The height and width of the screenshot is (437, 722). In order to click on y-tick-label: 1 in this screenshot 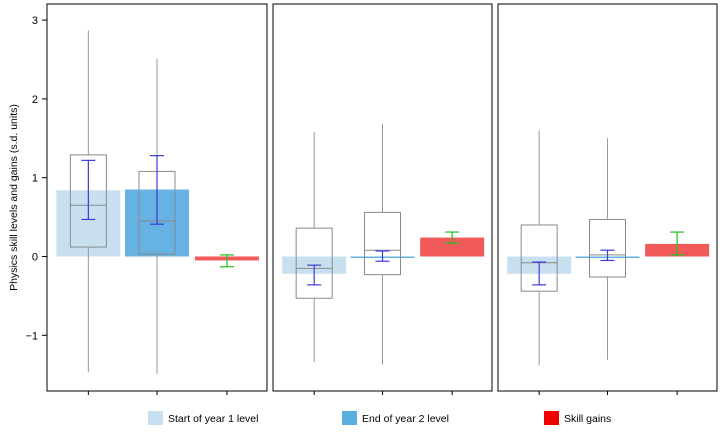, I will do `click(35, 179)`.